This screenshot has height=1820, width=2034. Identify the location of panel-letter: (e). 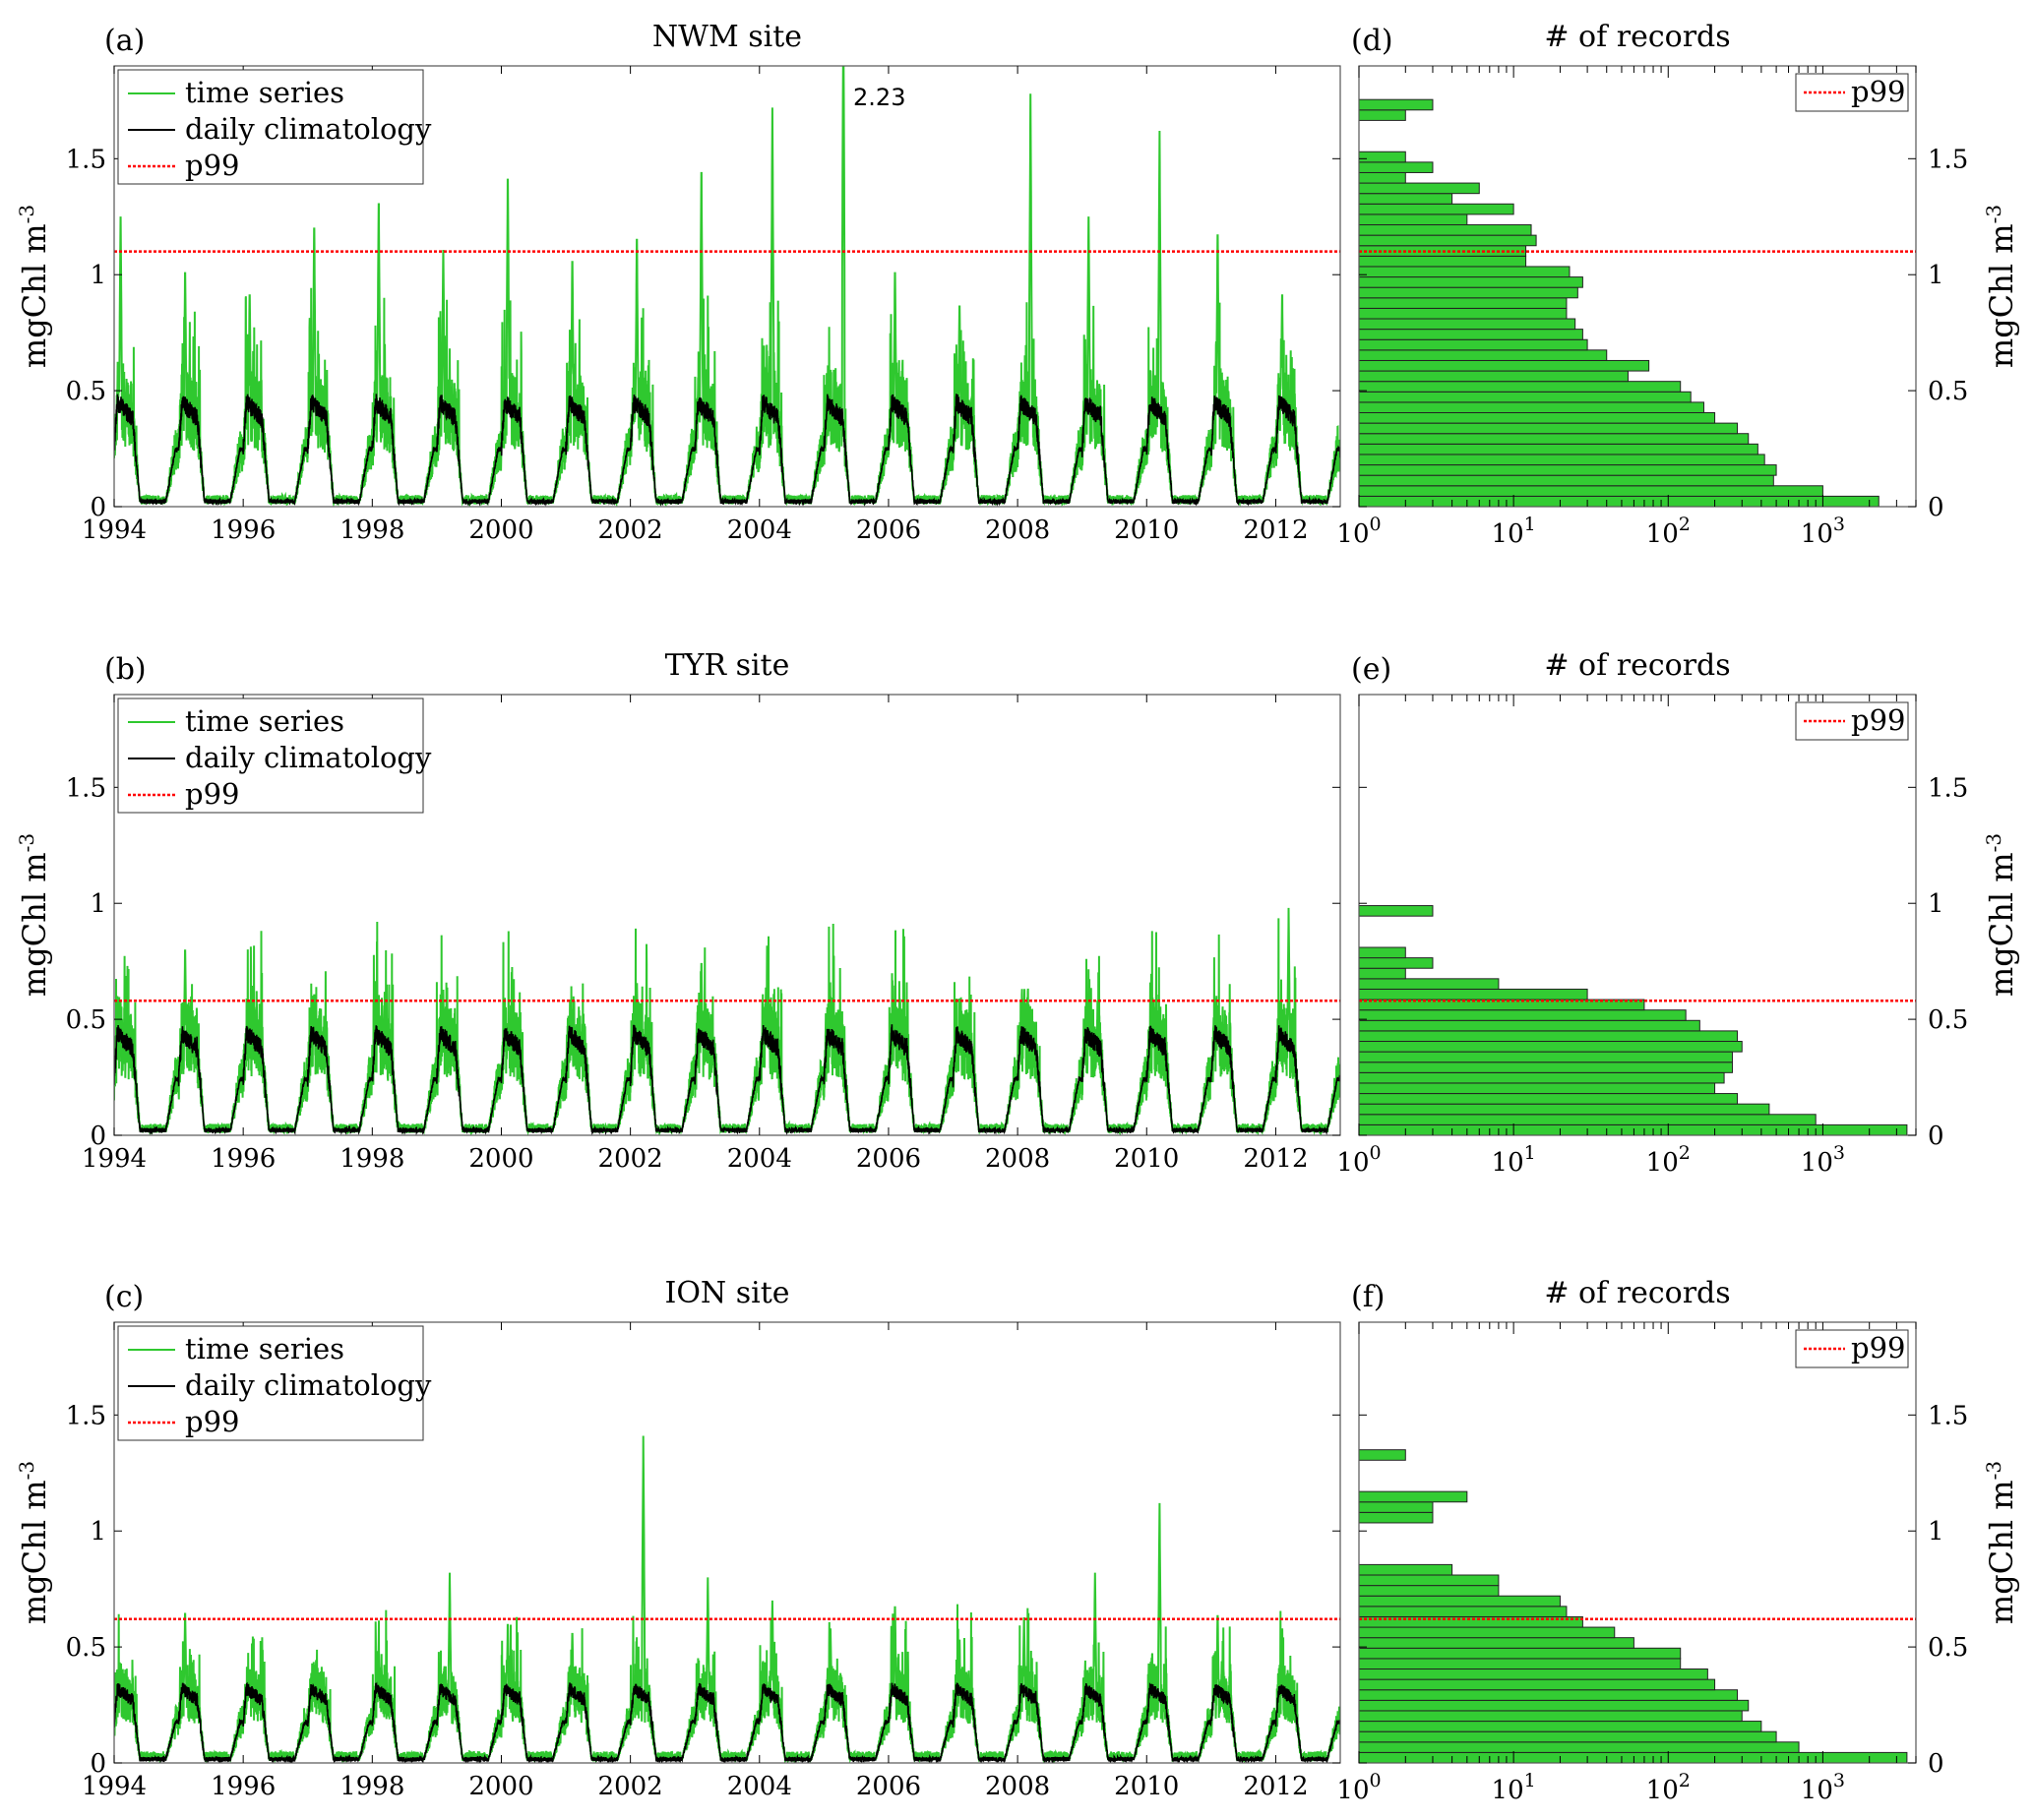
(1371, 669).